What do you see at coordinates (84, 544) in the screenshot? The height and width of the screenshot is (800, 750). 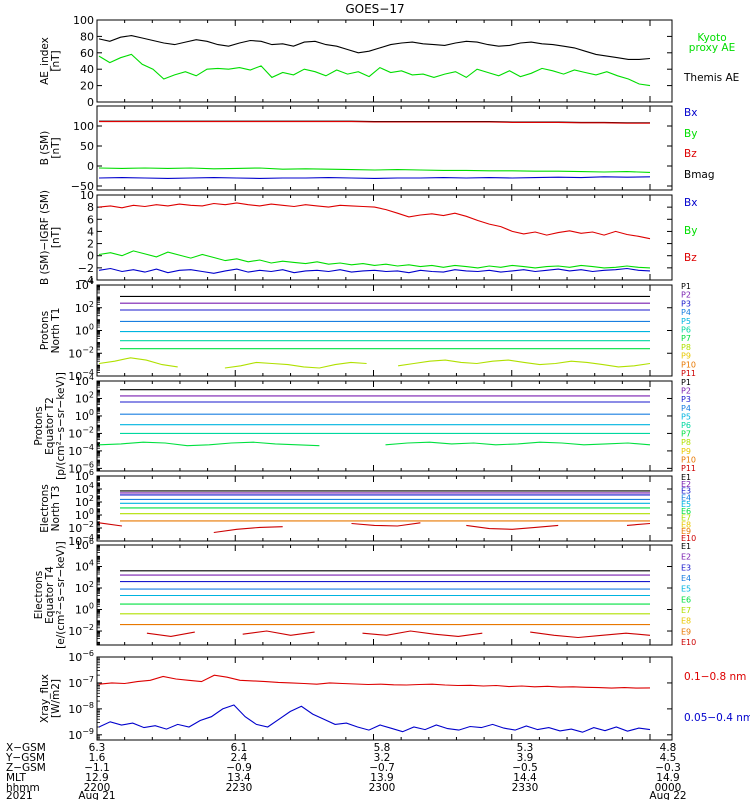 I see `y-tick-label: 10⁶` at bounding box center [84, 544].